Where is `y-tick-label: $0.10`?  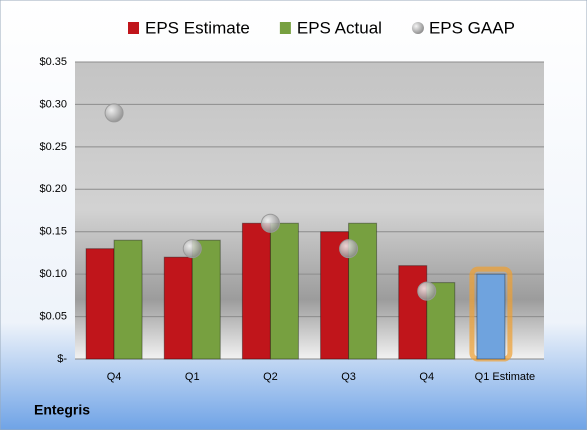 y-tick-label: $0.10 is located at coordinates (53, 274).